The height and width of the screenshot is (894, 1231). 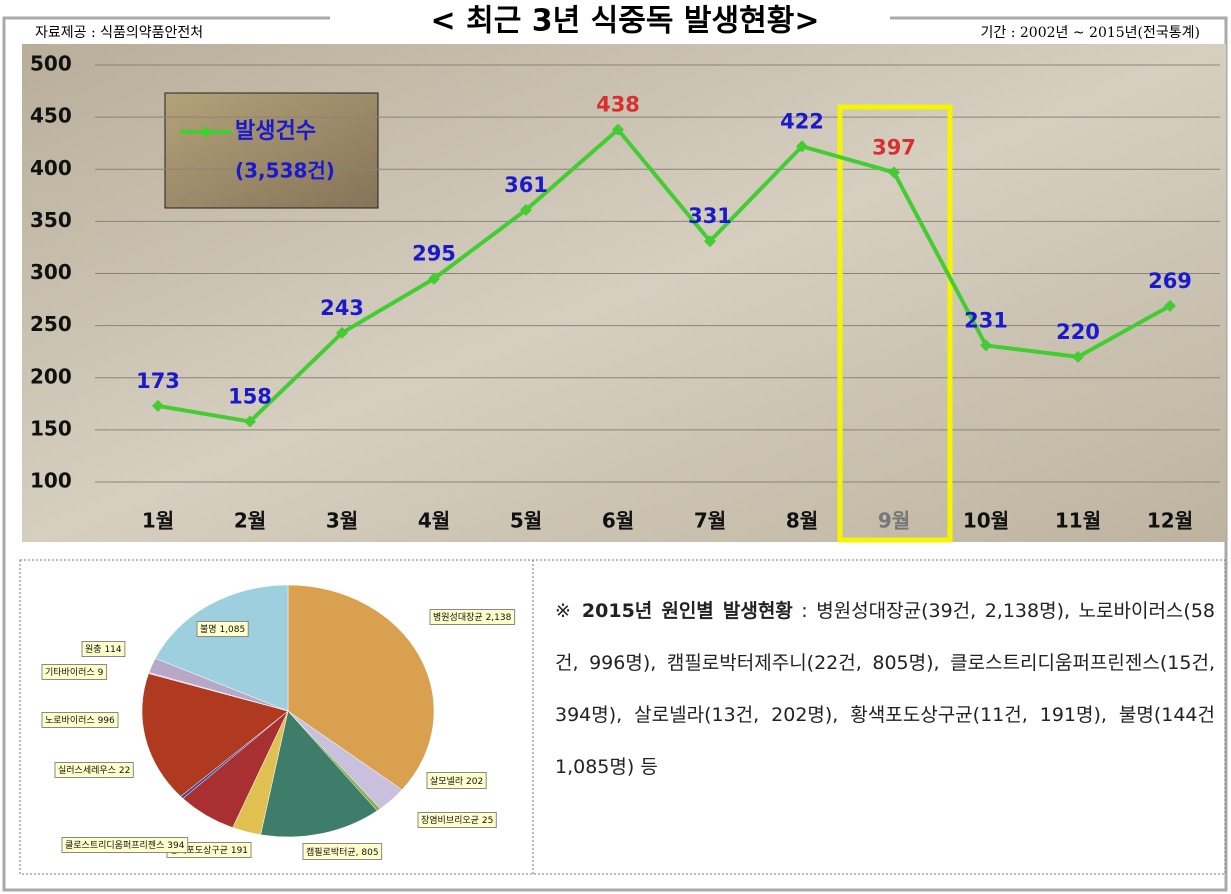 I want to click on pie-label: 원충 114, so click(x=103, y=649).